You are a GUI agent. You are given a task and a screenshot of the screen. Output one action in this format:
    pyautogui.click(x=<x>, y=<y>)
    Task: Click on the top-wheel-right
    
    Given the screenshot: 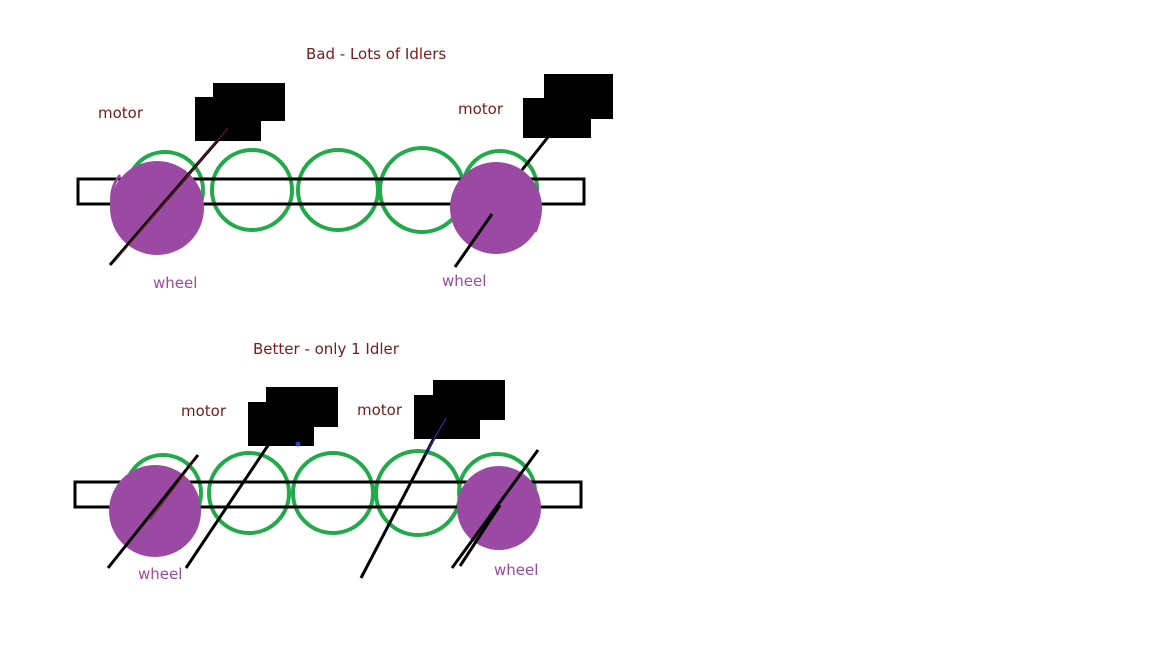 What is the action you would take?
    pyautogui.click(x=496, y=208)
    